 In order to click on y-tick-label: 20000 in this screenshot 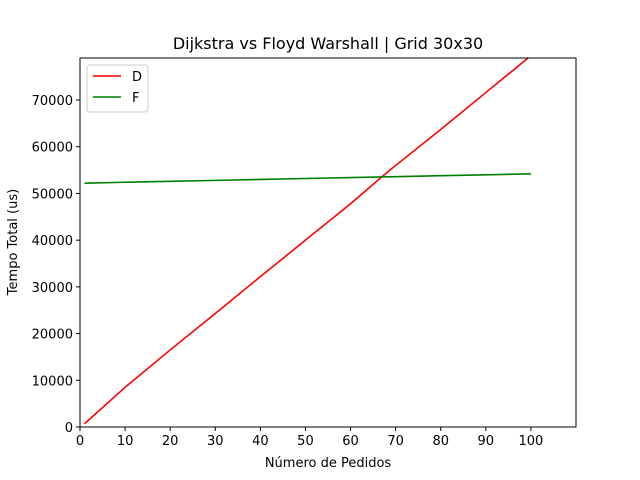, I will do `click(52, 335)`.